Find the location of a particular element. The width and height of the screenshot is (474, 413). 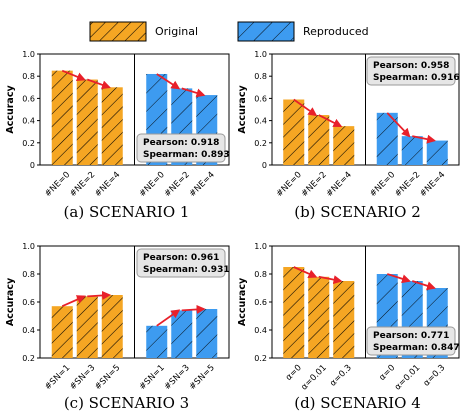

spearman-text: Spearman: 0.893 is located at coordinates (186, 155).